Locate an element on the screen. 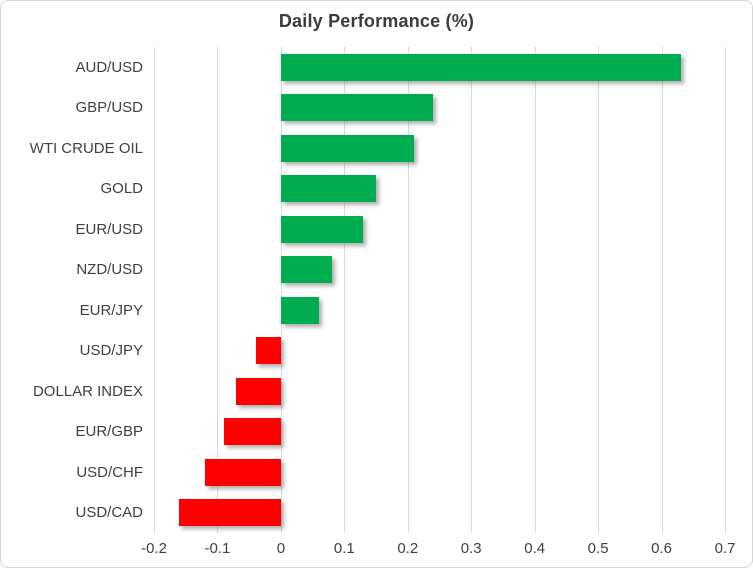 This screenshot has height=568, width=753. x-tick-label: -0.1 is located at coordinates (217, 548).